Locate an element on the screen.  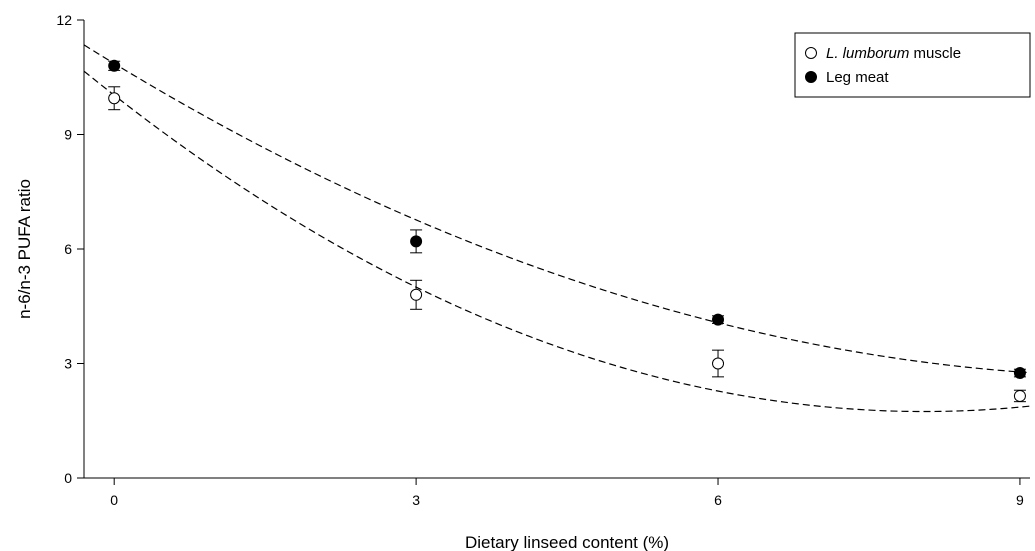
legend-label-part: muscle is located at coordinates (935, 53).